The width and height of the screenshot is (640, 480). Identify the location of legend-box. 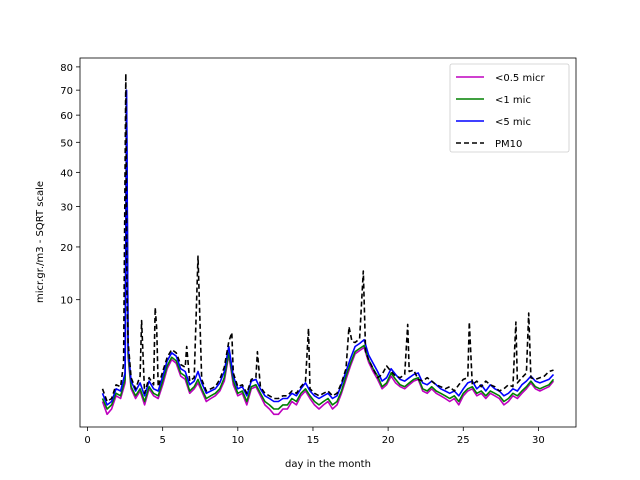
(509, 108).